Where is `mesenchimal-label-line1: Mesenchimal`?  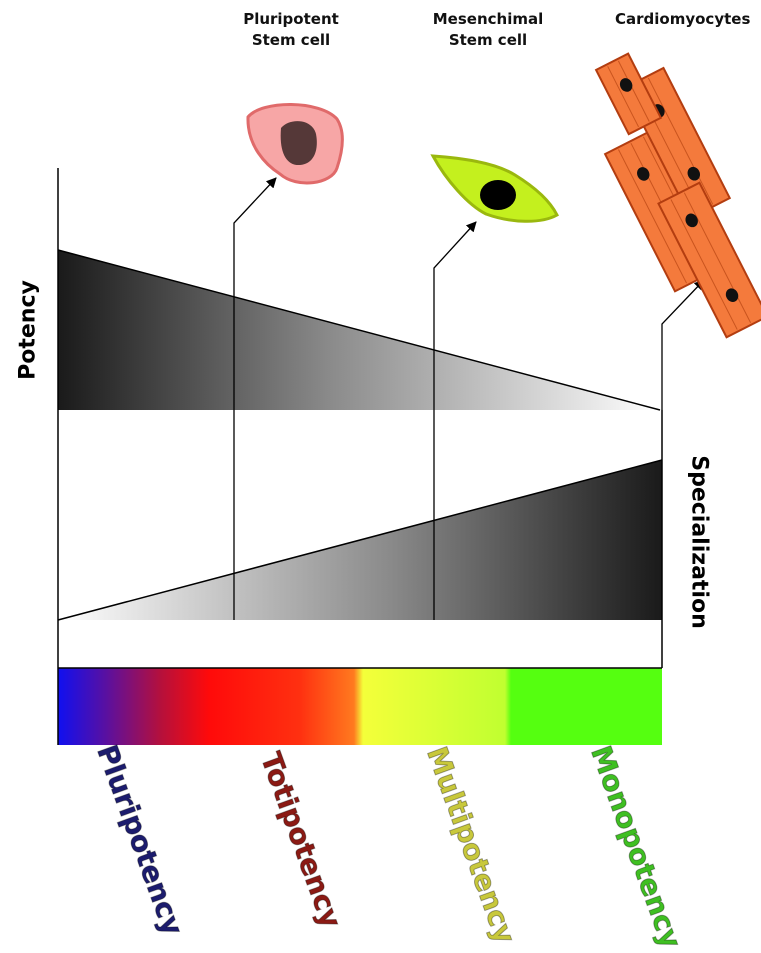 mesenchimal-label-line1: Mesenchimal is located at coordinates (488, 19).